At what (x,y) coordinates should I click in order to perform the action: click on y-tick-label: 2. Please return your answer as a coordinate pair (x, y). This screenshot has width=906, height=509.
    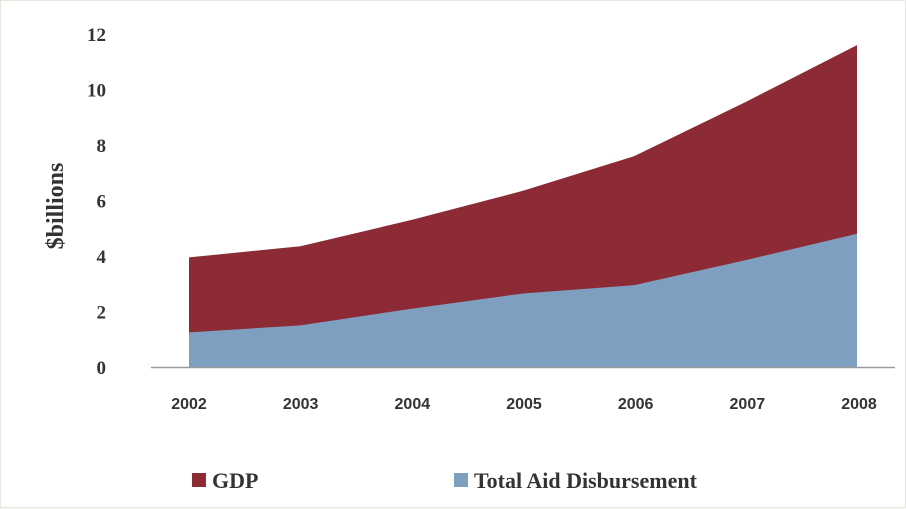
    Looking at the image, I should click on (102, 313).